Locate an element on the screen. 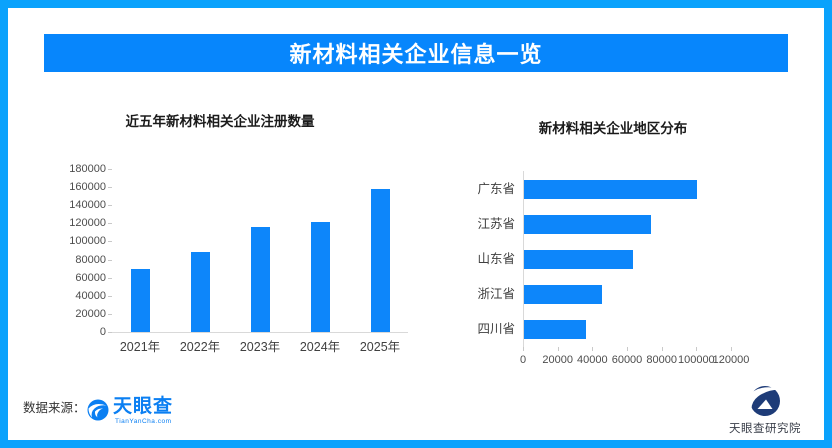  research-institute-text: 天眼查研究院 is located at coordinates (765, 429).